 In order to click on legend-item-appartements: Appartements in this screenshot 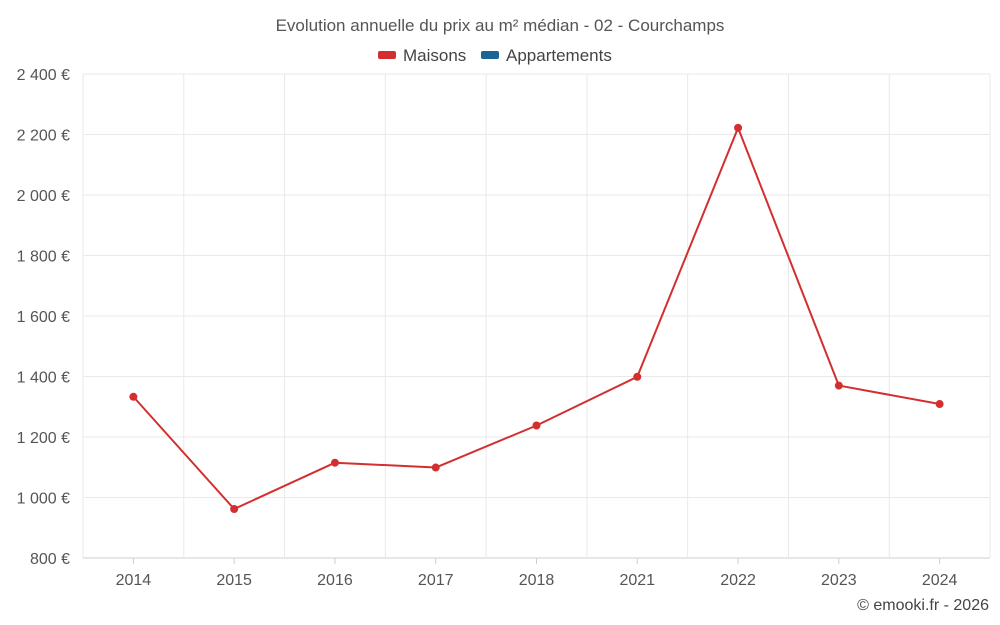, I will do `click(546, 55)`.